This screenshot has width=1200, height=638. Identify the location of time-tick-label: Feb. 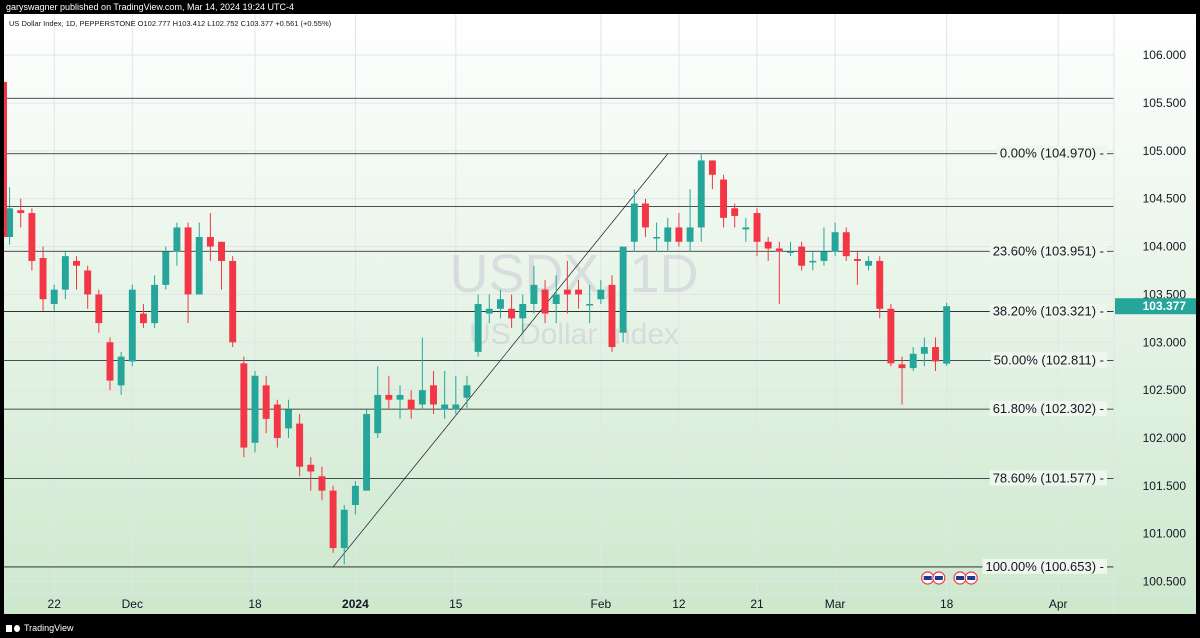
(600, 604).